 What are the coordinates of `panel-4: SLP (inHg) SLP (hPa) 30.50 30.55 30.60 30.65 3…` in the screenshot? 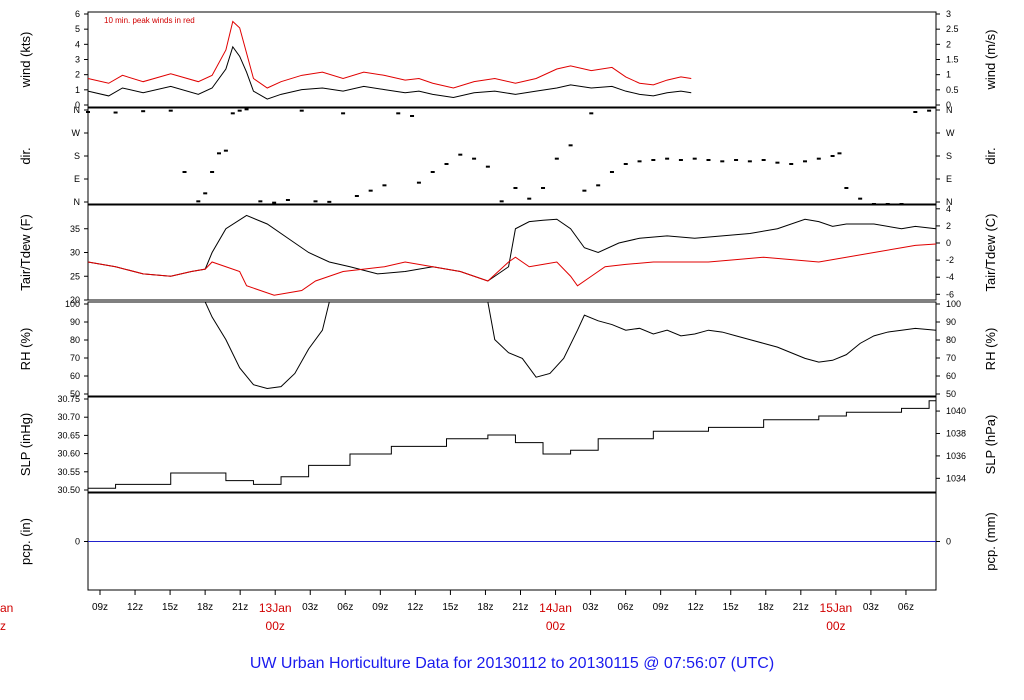 It's located at (508, 444).